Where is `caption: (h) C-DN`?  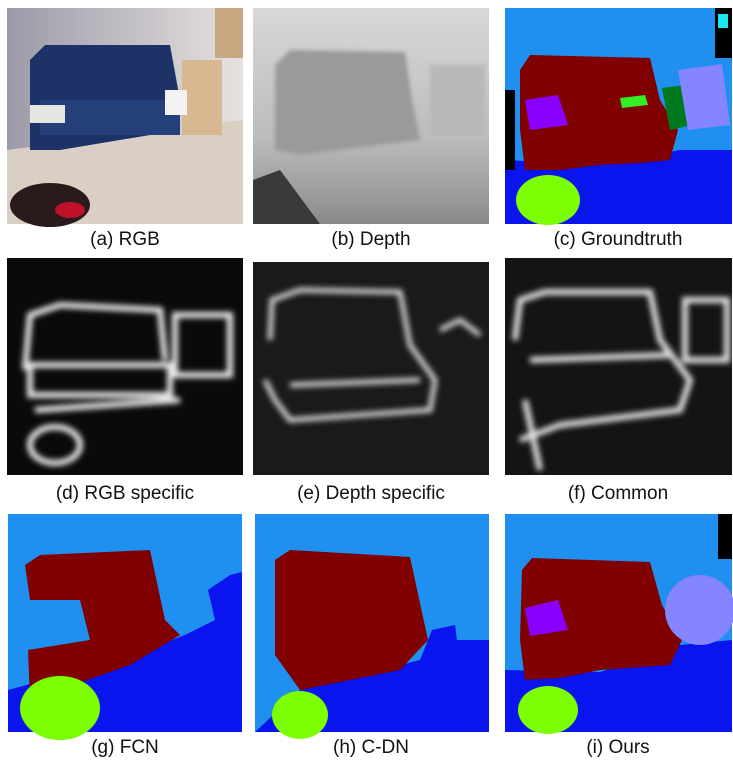 caption: (h) C-DN is located at coordinates (371, 747).